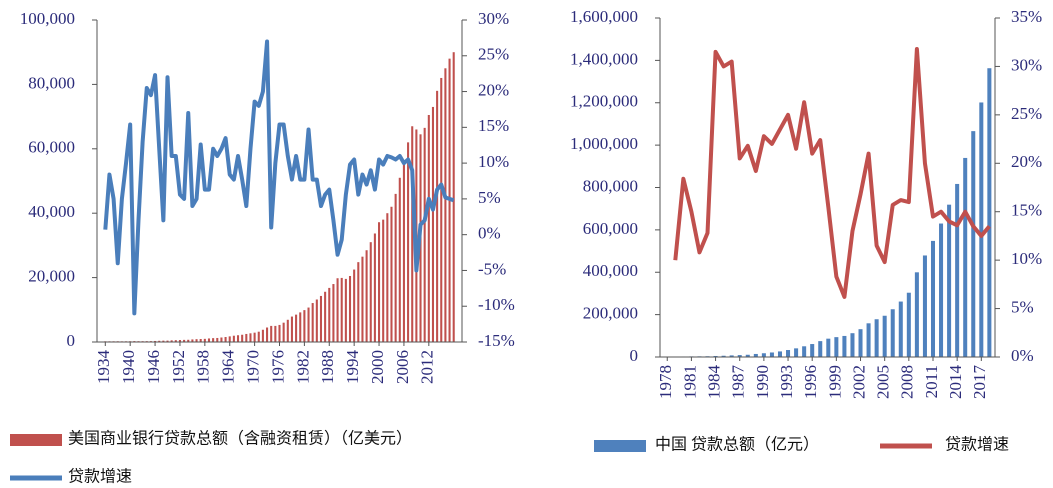 The image size is (1053, 488). What do you see at coordinates (302, 367) in the screenshot?
I see `x-tick-label: 1982` at bounding box center [302, 367].